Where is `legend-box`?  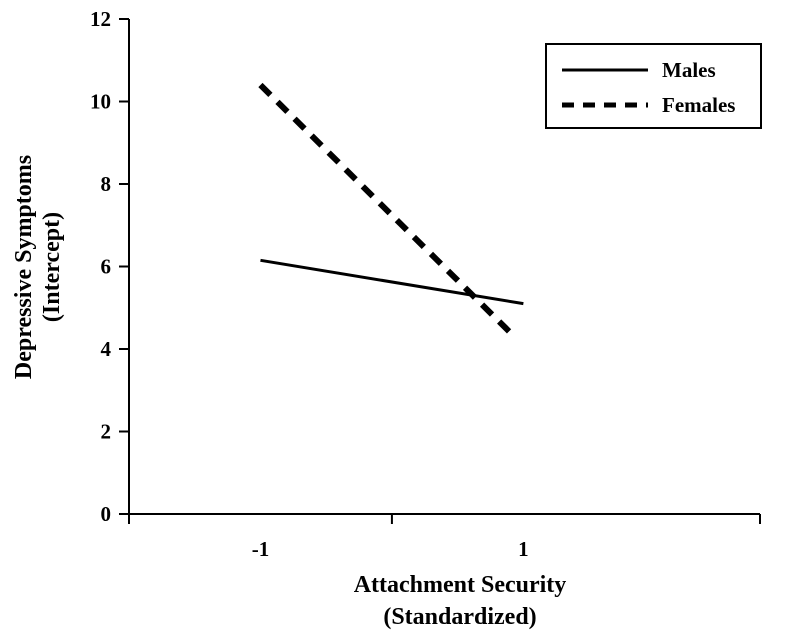 legend-box is located at coordinates (653, 86).